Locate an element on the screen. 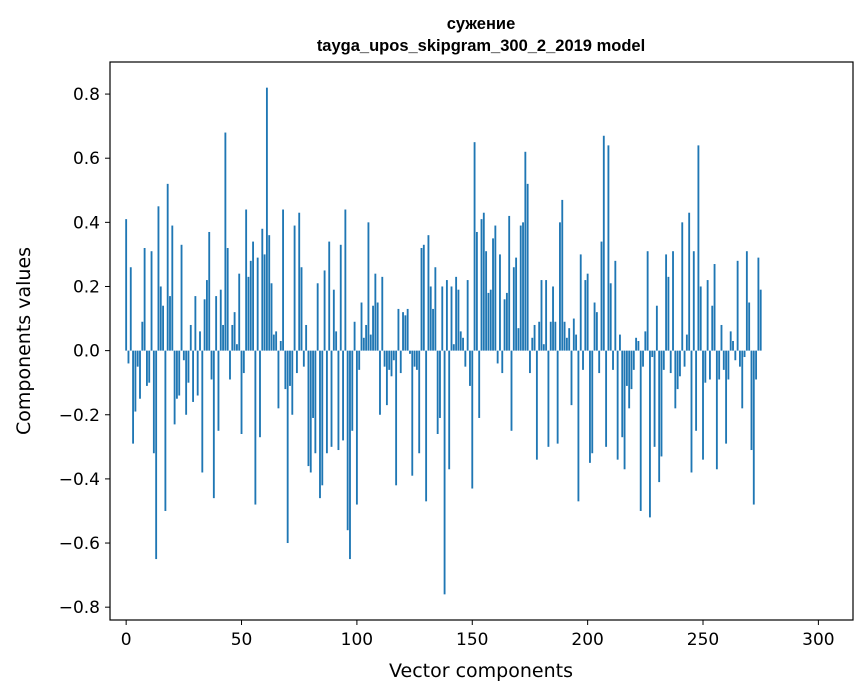 Image resolution: width=867 pixels, height=696 pixels. y-tick-label: −0.4 is located at coordinates (79, 480).